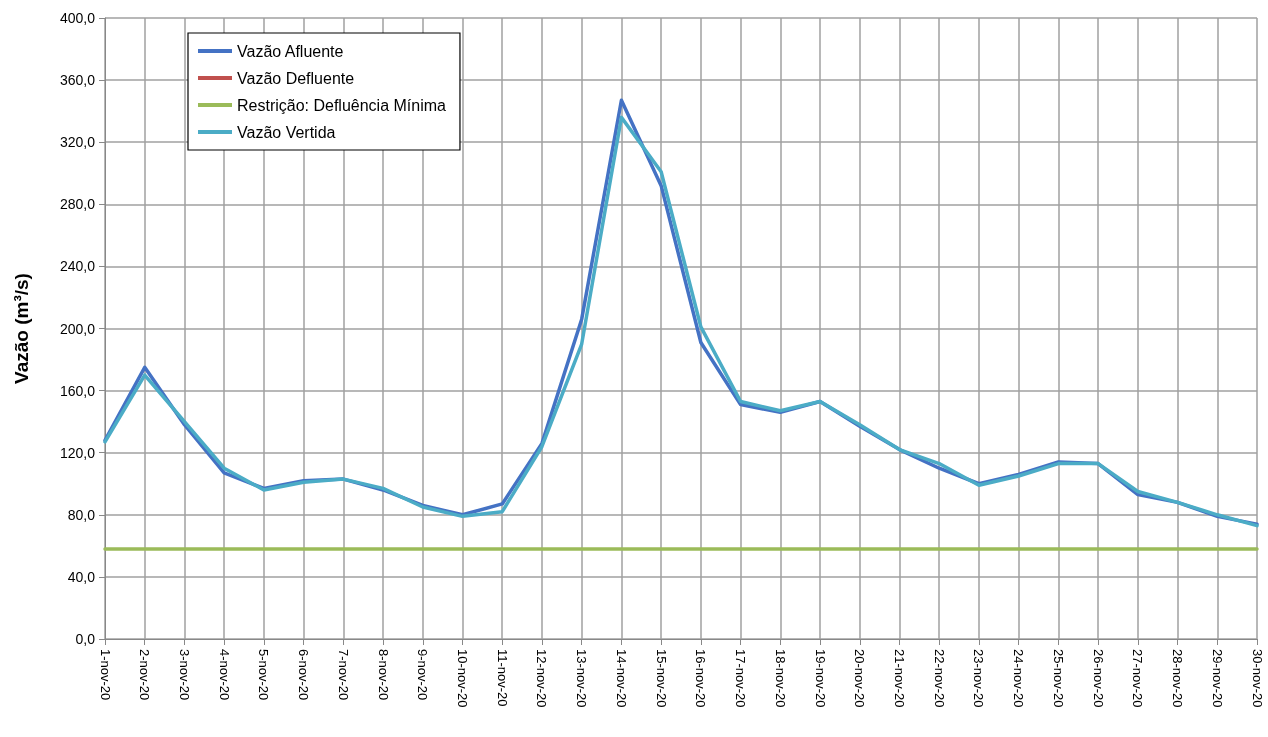  What do you see at coordinates (343, 675) in the screenshot?
I see `x-tick-label: 7-nov-20` at bounding box center [343, 675].